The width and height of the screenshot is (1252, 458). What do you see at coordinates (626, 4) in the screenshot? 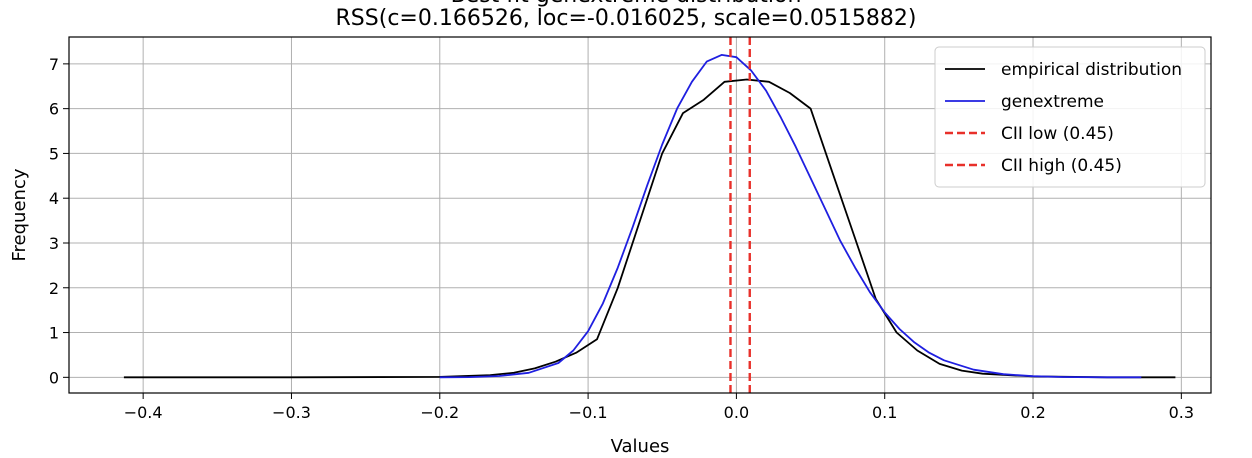
I see `chart-title-line1: Best fit genextreme distribution` at bounding box center [626, 4].